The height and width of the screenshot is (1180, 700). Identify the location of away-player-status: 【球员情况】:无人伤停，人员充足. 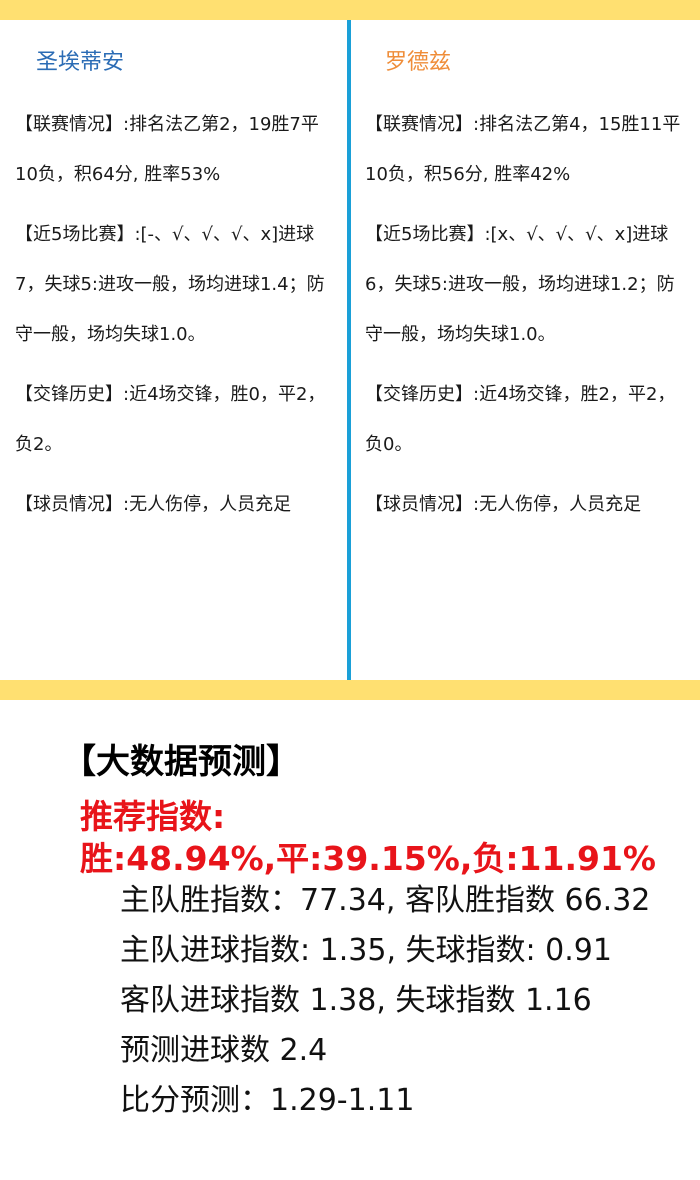
(503, 504).